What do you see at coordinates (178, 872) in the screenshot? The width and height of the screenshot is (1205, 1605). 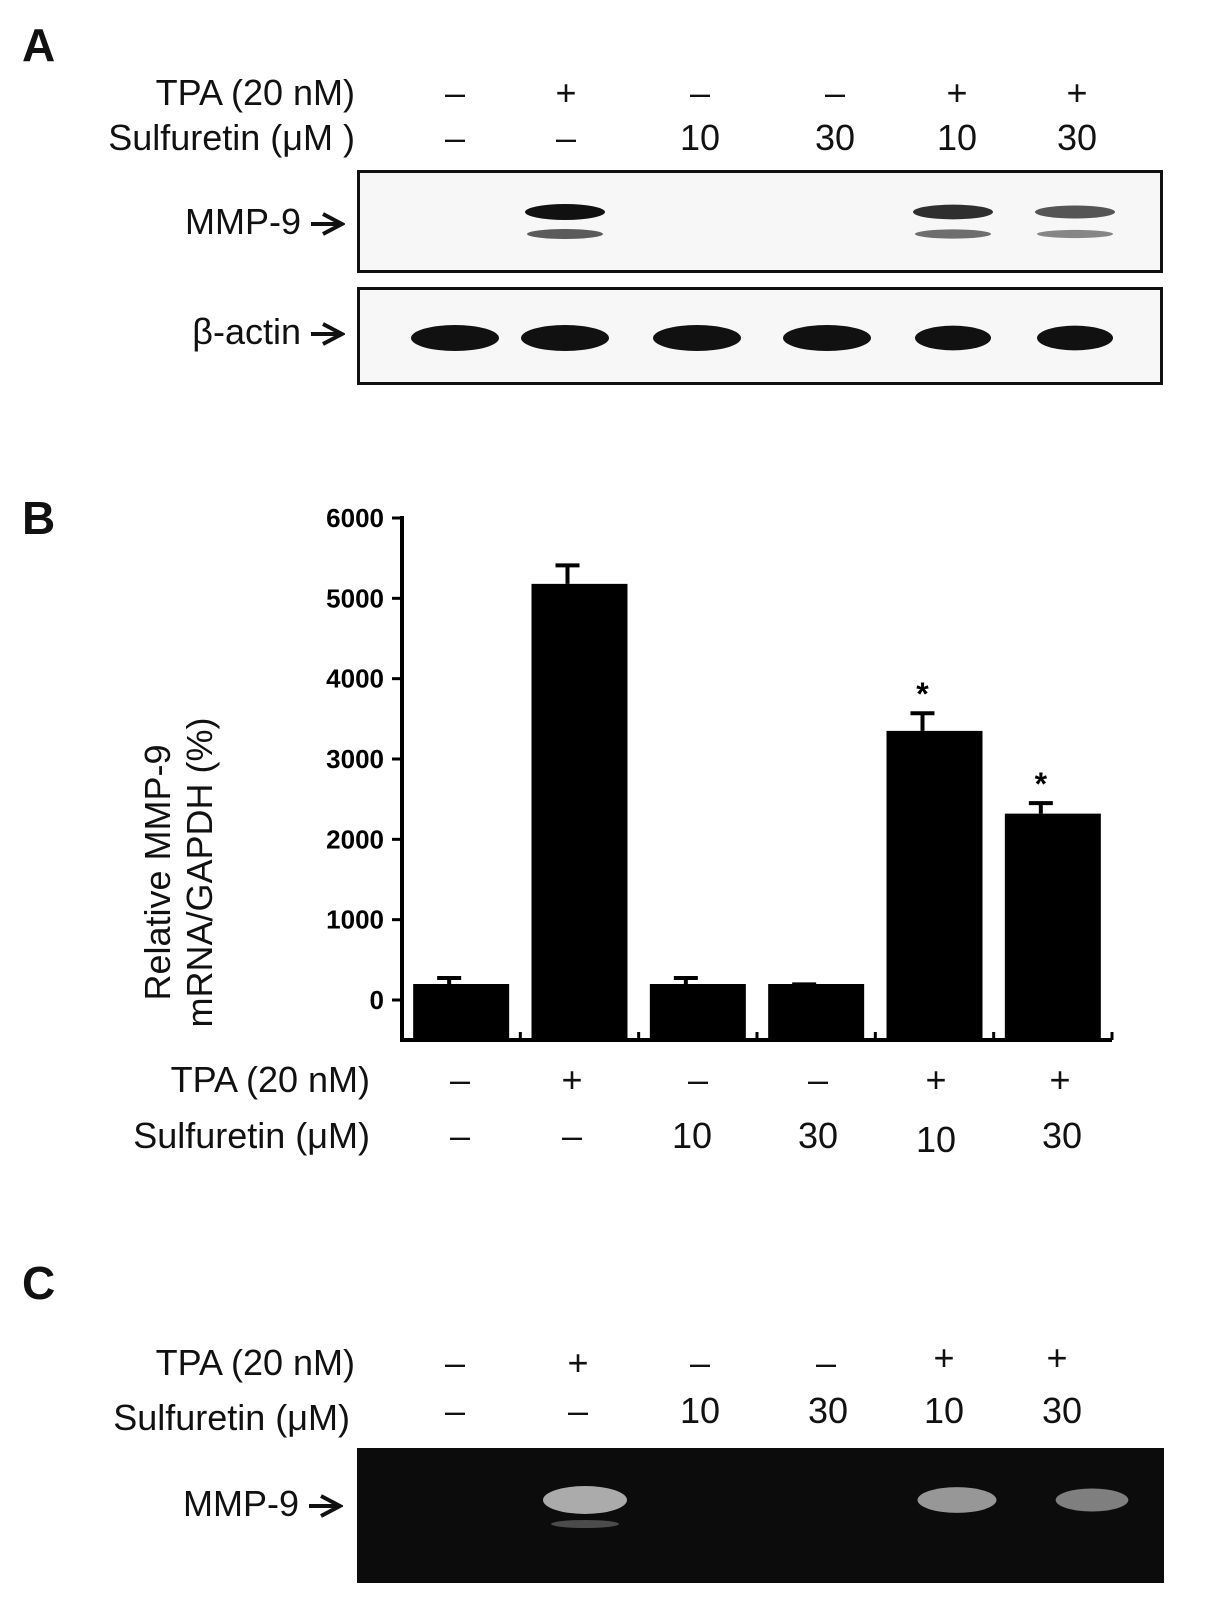 I see `y-axis-label: Relative MMP-9mRNA/GAPDH (%)` at bounding box center [178, 872].